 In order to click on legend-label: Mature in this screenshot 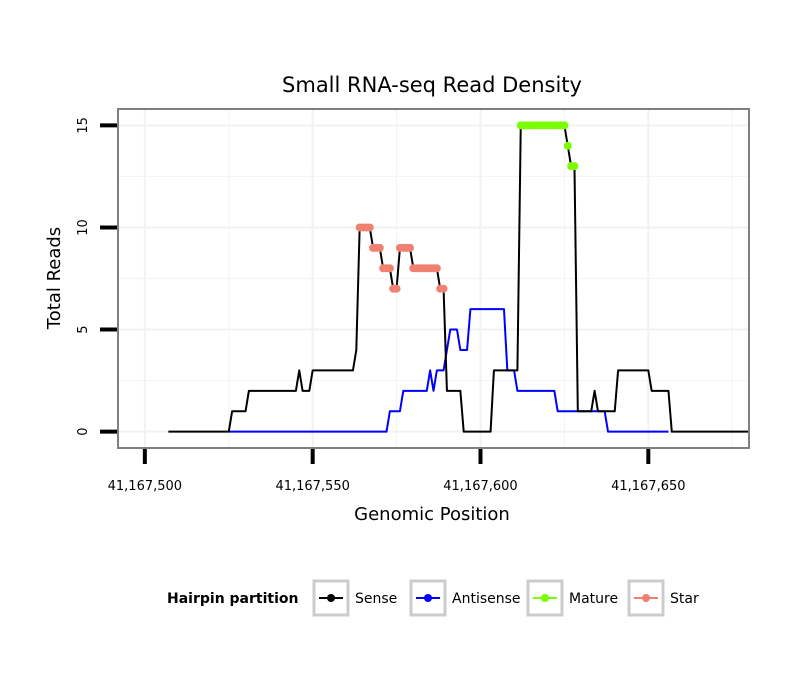, I will do `click(593, 599)`.